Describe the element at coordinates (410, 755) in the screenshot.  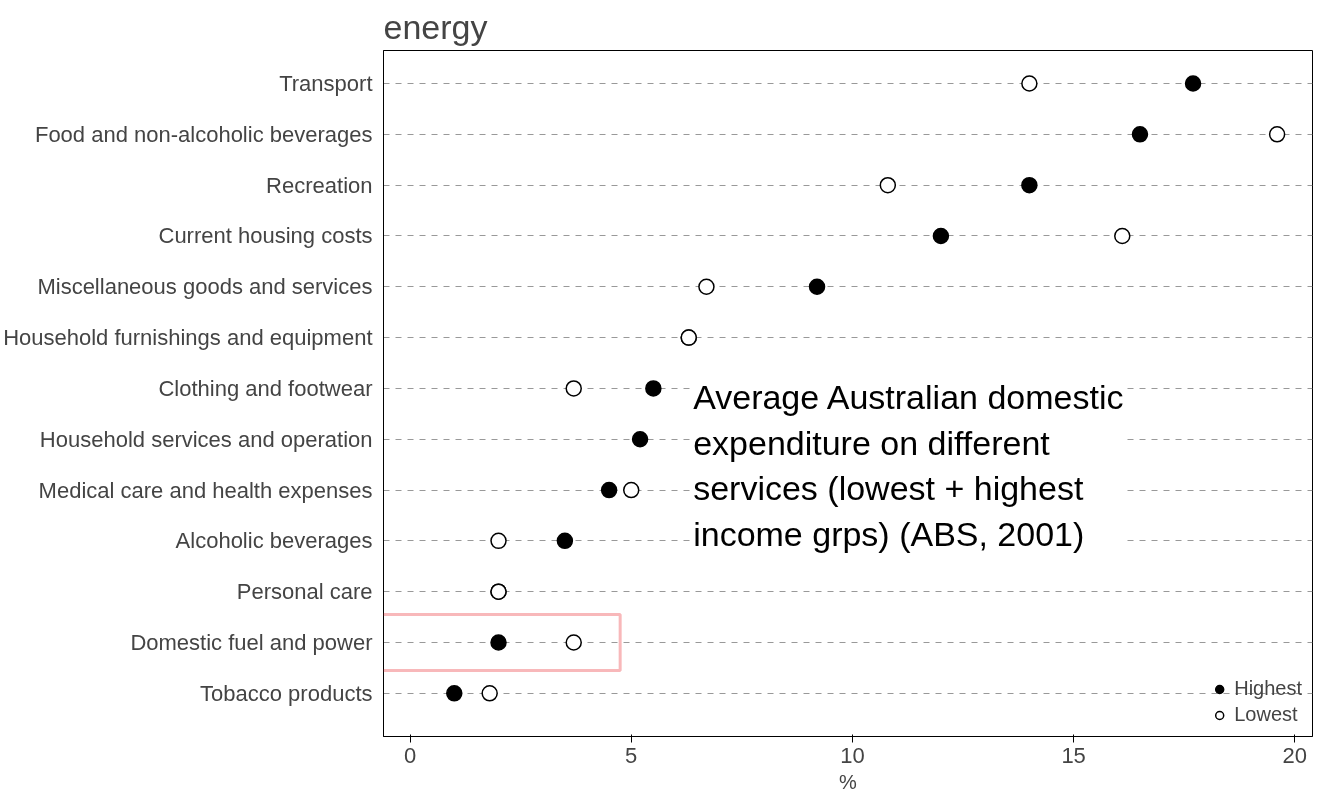
I see `x-tick-label: 0` at that location.